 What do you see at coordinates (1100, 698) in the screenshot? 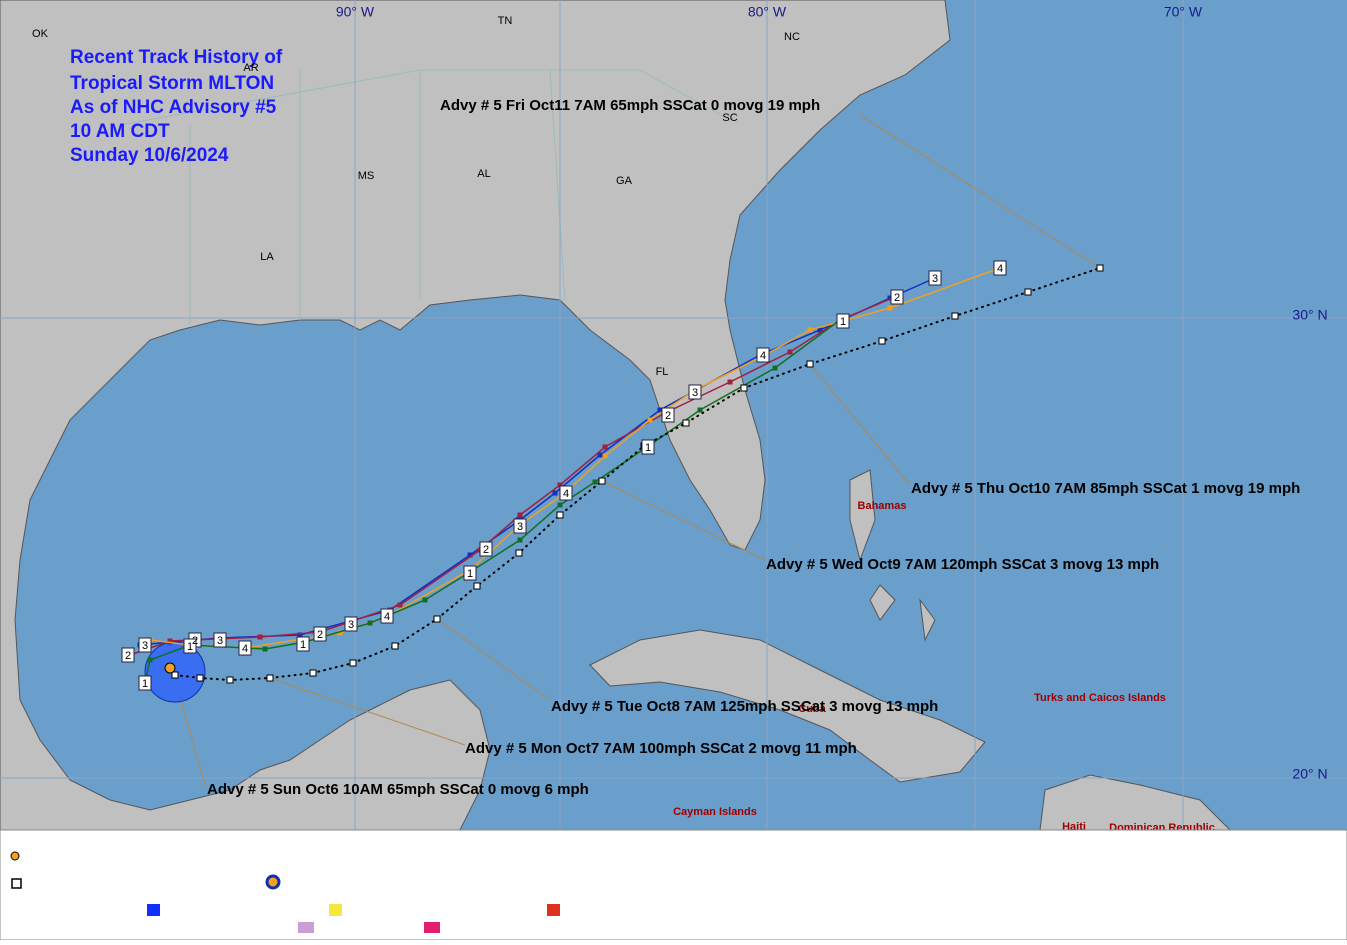
I see `place-label: Turks and Caicos Islands` at bounding box center [1100, 698].